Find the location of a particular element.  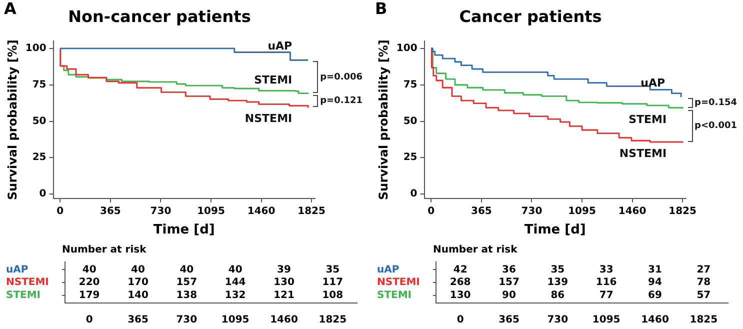

data-label: 138 is located at coordinates (187, 295).